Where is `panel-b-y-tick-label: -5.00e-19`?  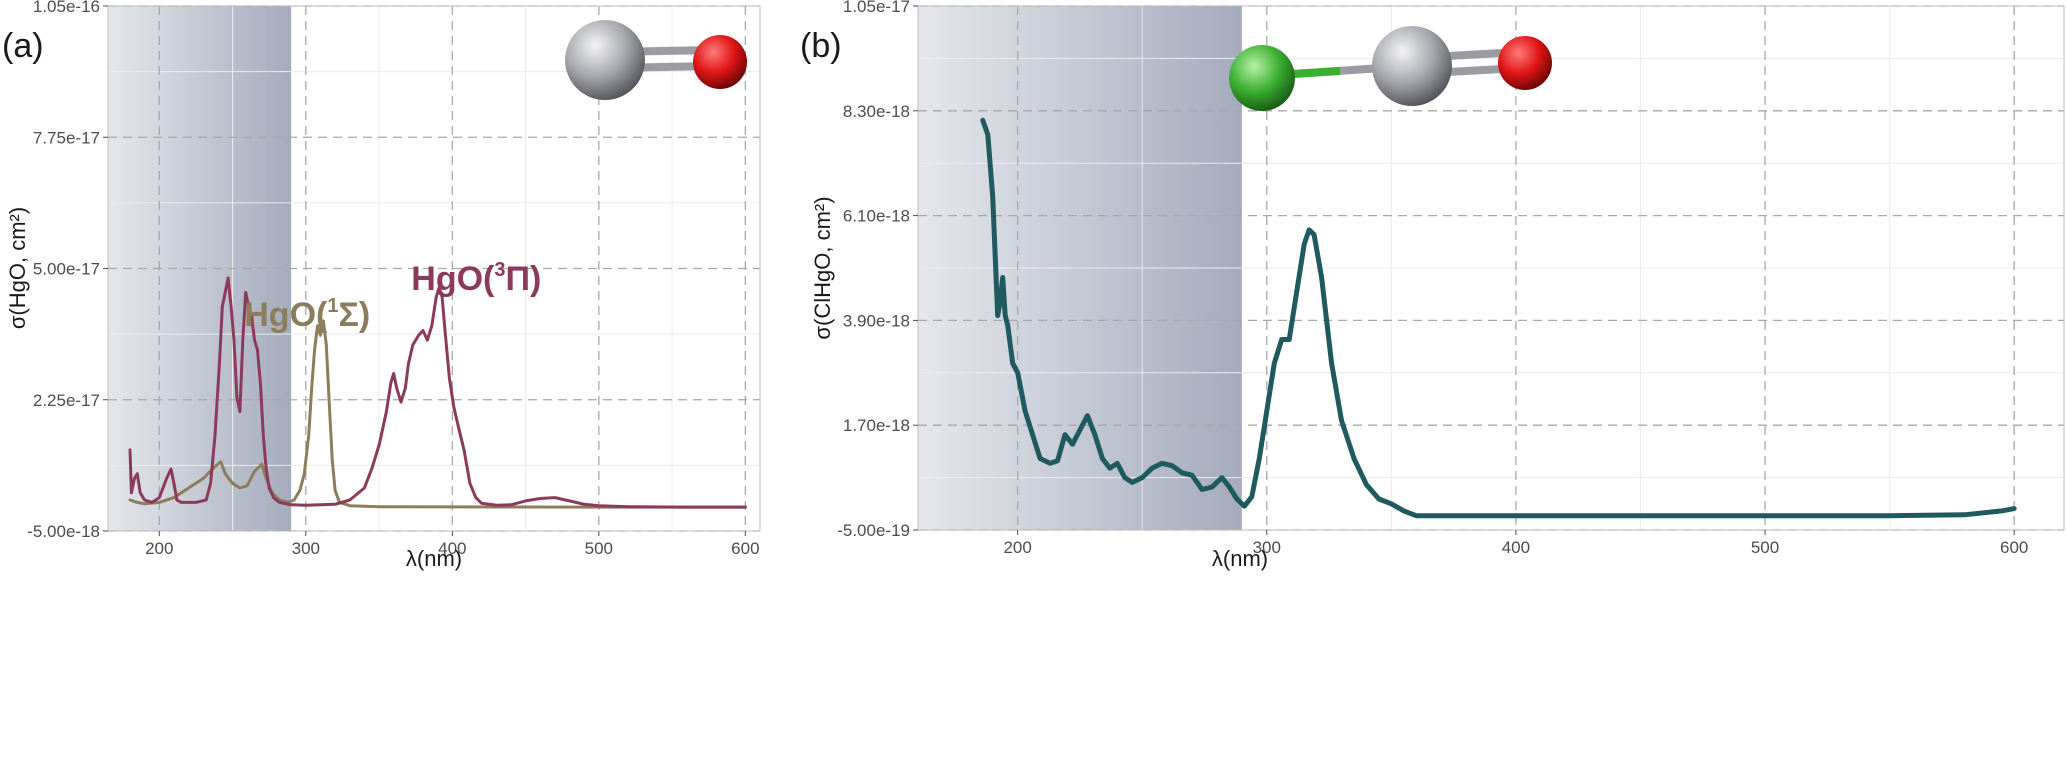
panel-b-y-tick-label: -5.00e-19 is located at coordinates (873, 530).